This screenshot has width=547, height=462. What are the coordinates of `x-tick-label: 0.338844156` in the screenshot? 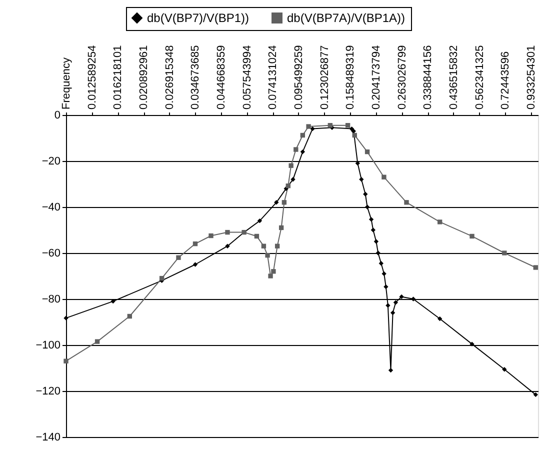 It's located at (428, 77).